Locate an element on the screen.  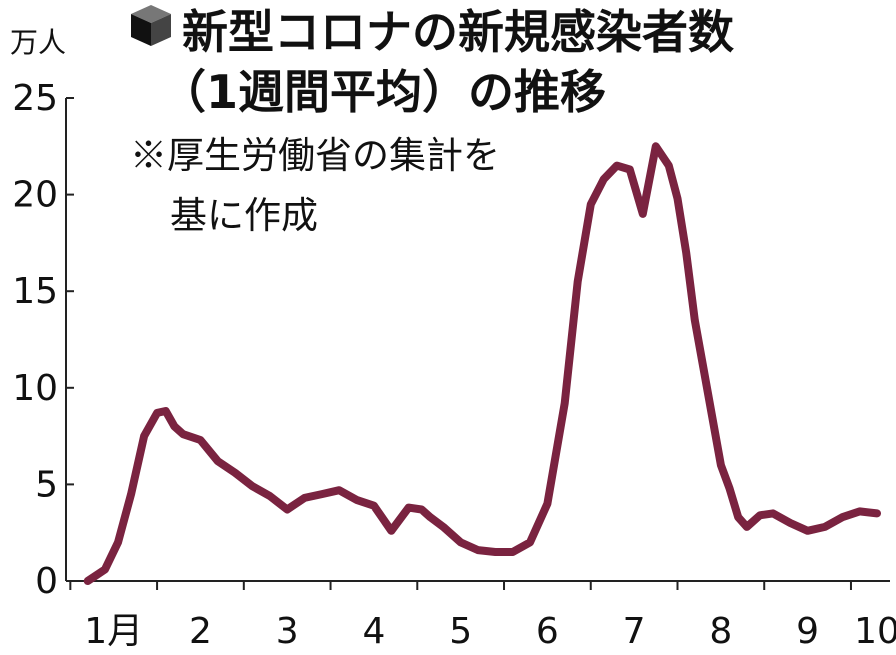
x-tick-label: 7 is located at coordinates (634, 631).